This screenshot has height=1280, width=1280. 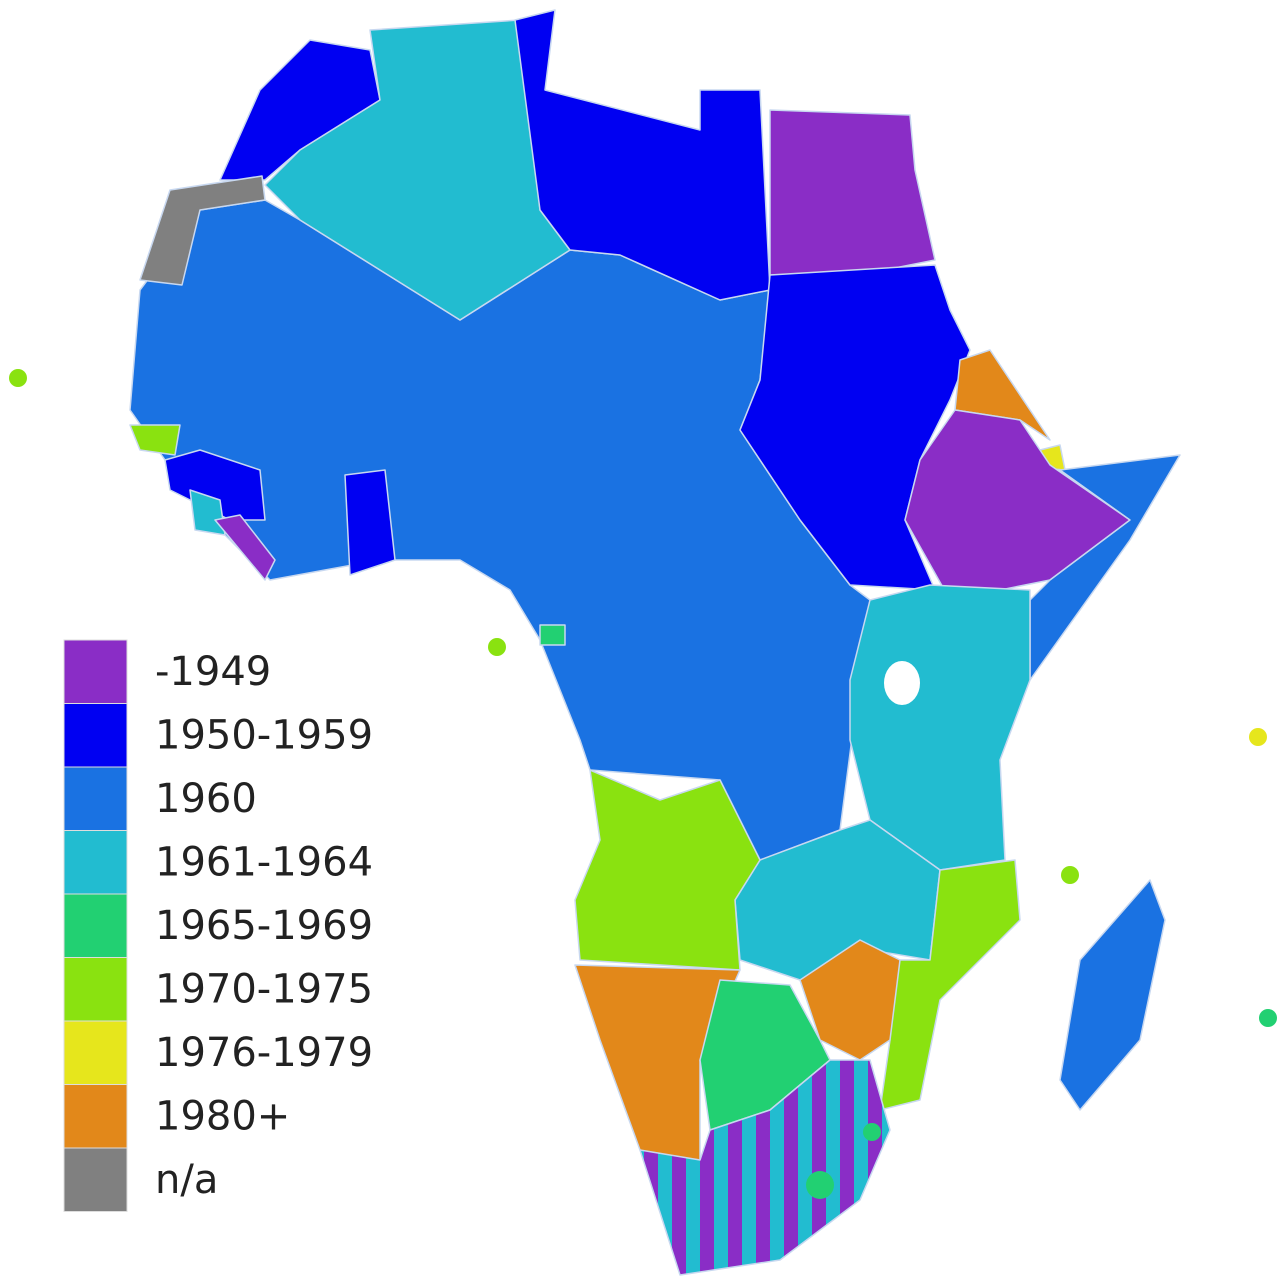 What do you see at coordinates (222, 1116) in the screenshot?
I see `legend-label: 1980+` at bounding box center [222, 1116].